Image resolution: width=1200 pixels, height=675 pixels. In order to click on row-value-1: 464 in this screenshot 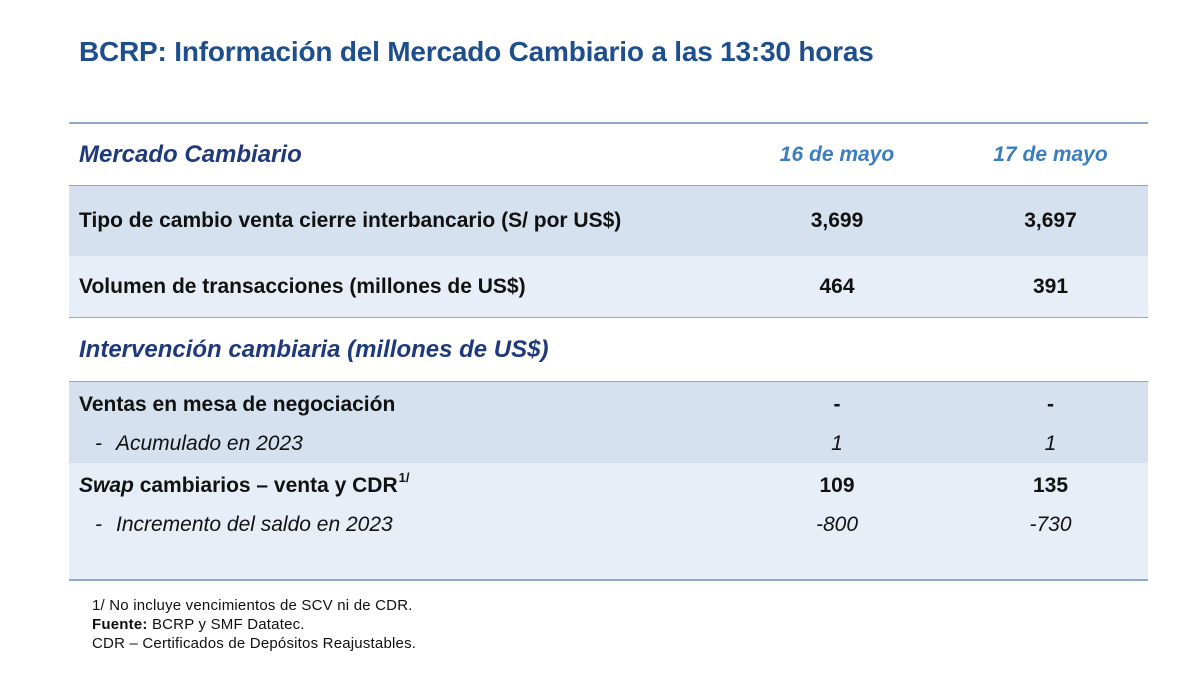, I will do `click(837, 286)`.